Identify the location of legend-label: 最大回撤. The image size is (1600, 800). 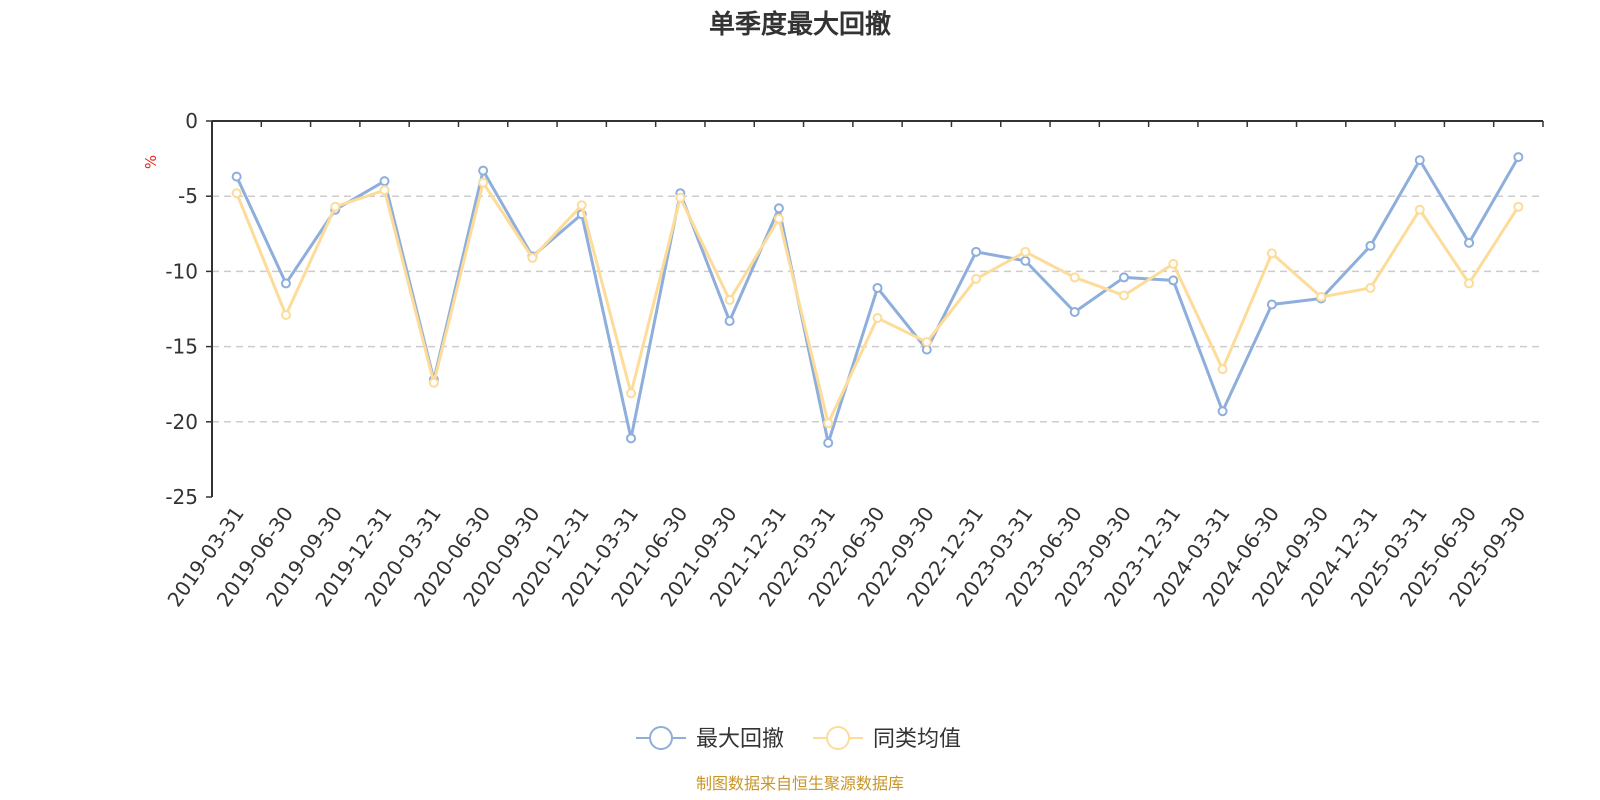
(740, 739).